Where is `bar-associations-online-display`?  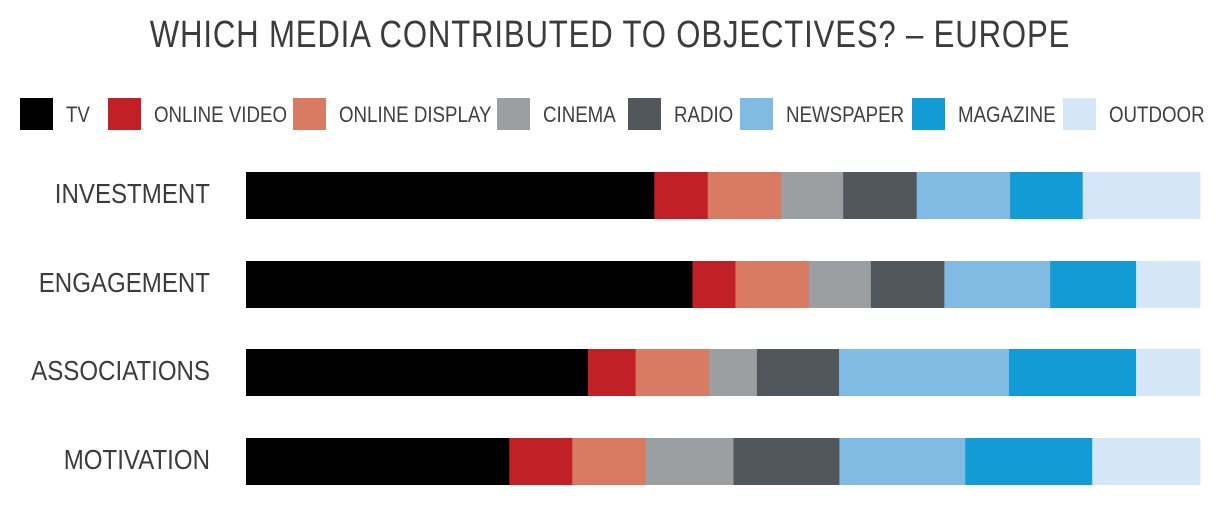
bar-associations-online-display is located at coordinates (672, 372).